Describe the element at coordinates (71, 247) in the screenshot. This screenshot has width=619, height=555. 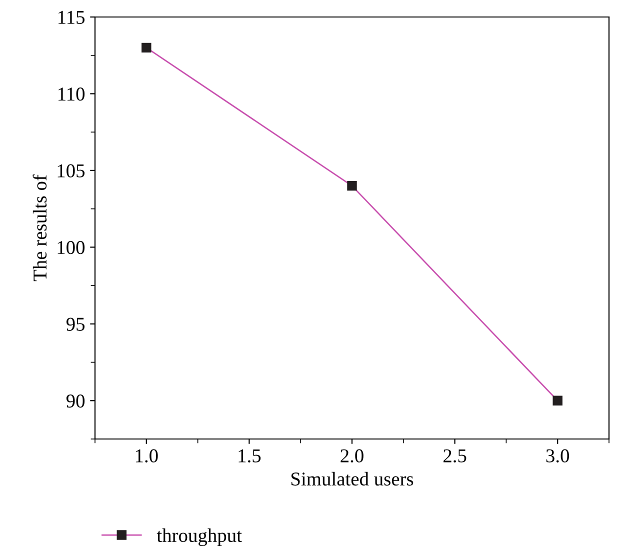
I see `y-tick-label: 100` at that location.